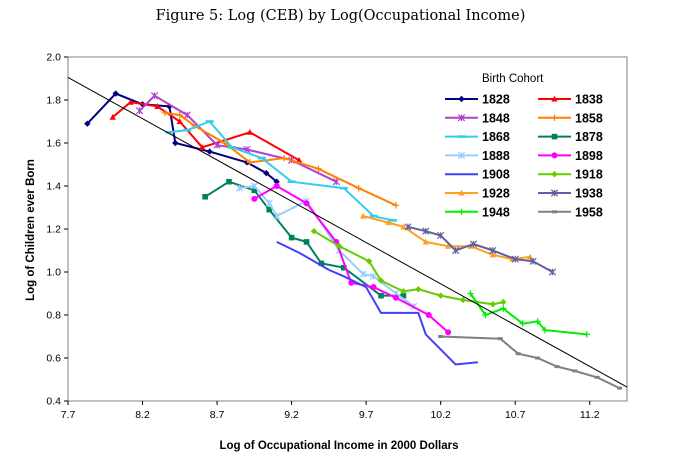 This screenshot has height=467, width=681. Describe the element at coordinates (496, 212) in the screenshot. I see `legend-label: 1948` at that location.